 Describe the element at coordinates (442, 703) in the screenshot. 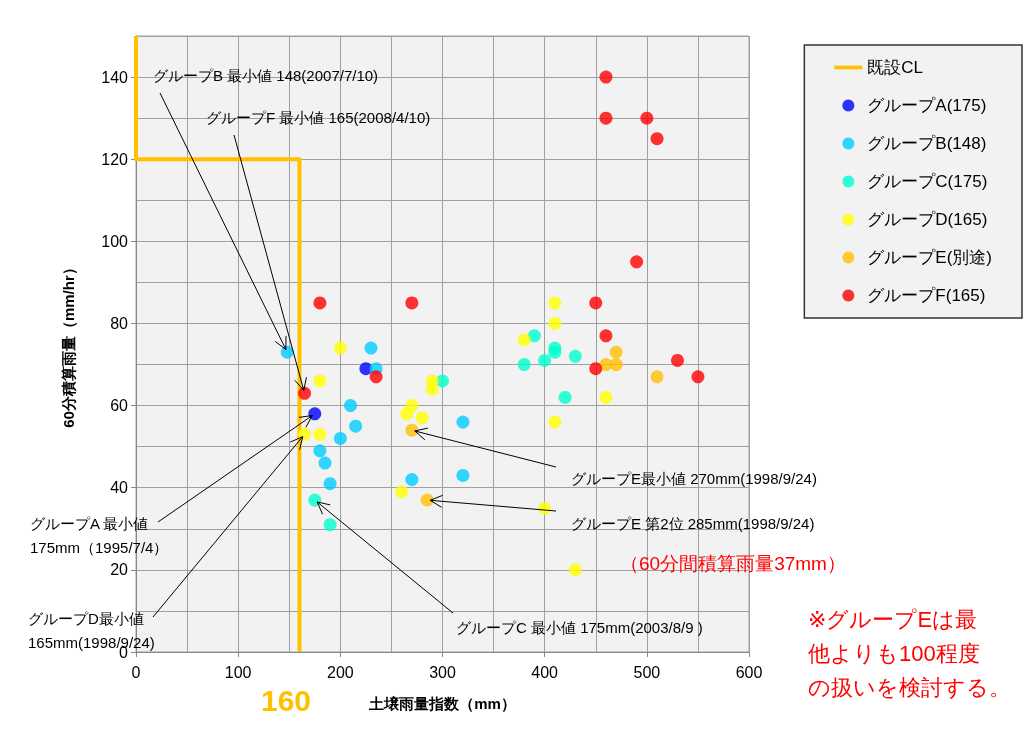

I see `x-axis-title: 土壌雨量指数（mm）` at that location.